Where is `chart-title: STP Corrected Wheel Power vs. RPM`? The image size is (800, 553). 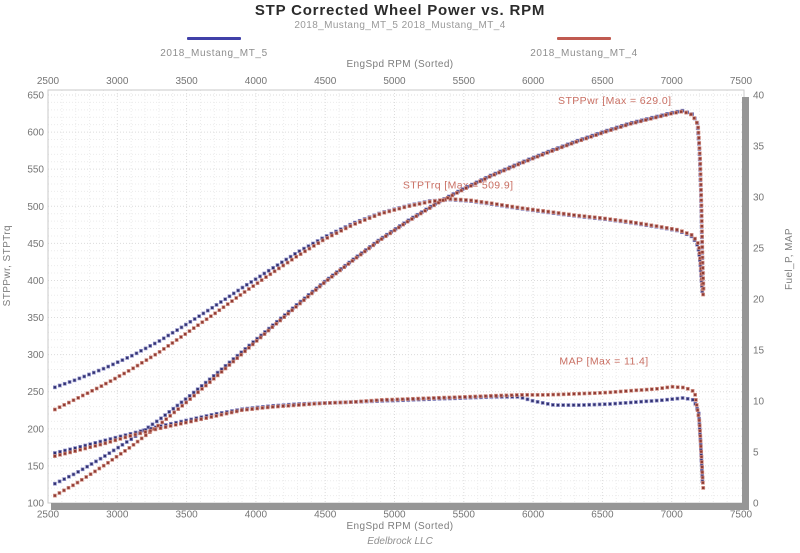 chart-title: STP Corrected Wheel Power vs. RPM is located at coordinates (400, 10).